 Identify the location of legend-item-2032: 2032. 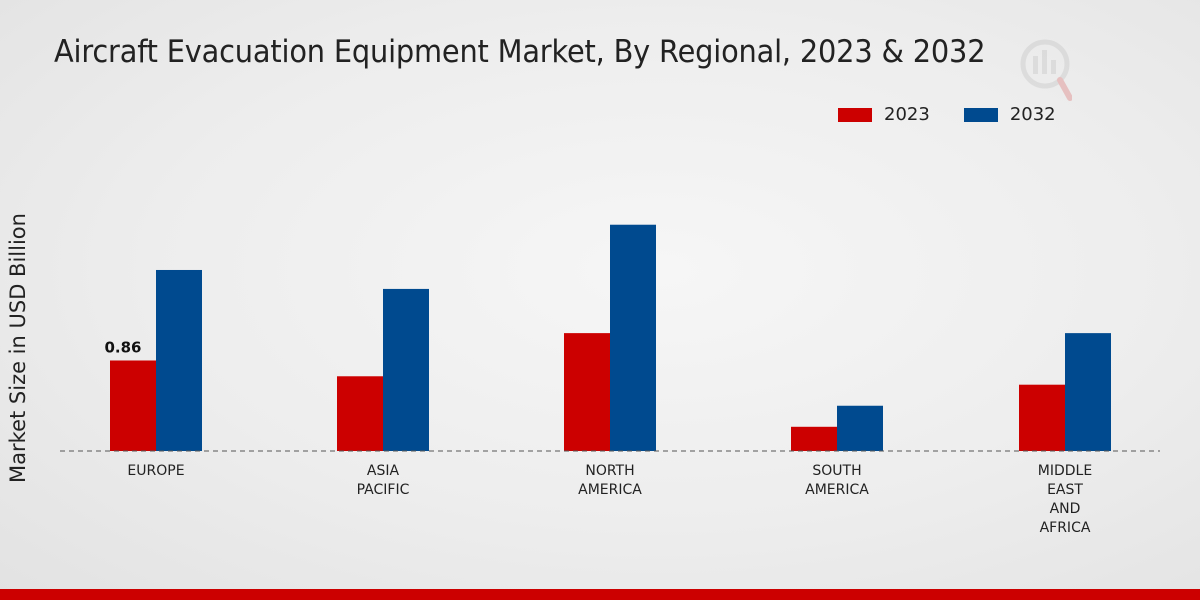
(1009, 114).